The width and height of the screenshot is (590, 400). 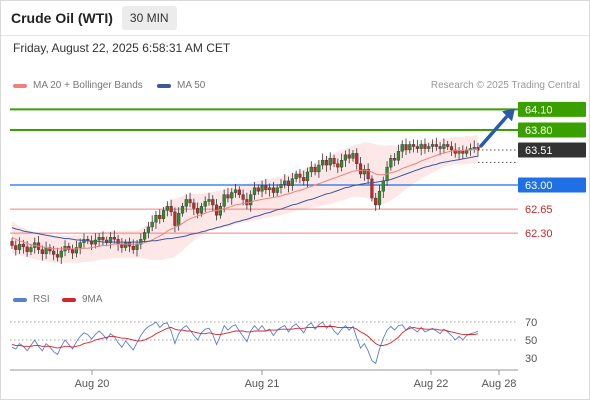 What do you see at coordinates (539, 210) in the screenshot?
I see `price-tag-62-65: 62.65` at bounding box center [539, 210].